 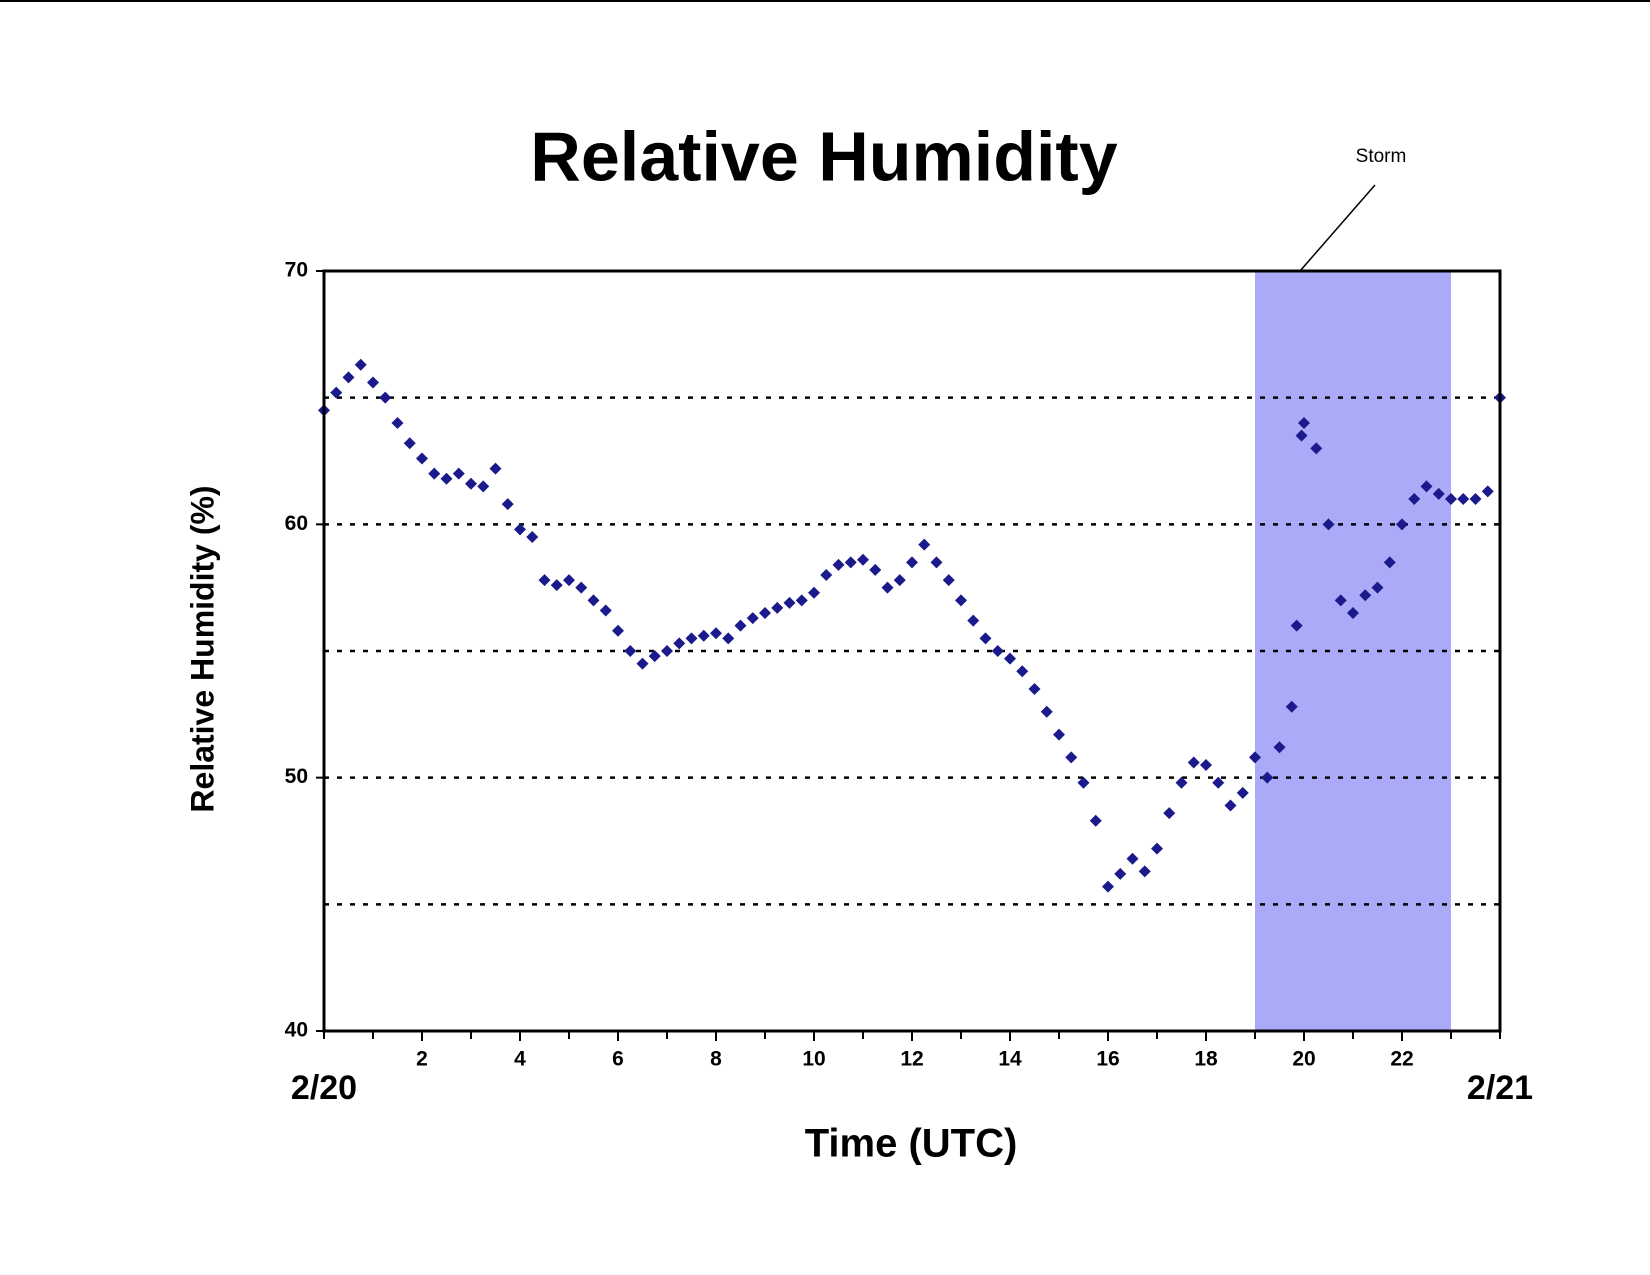 I want to click on x-tick-label: 4, so click(x=520, y=1059).